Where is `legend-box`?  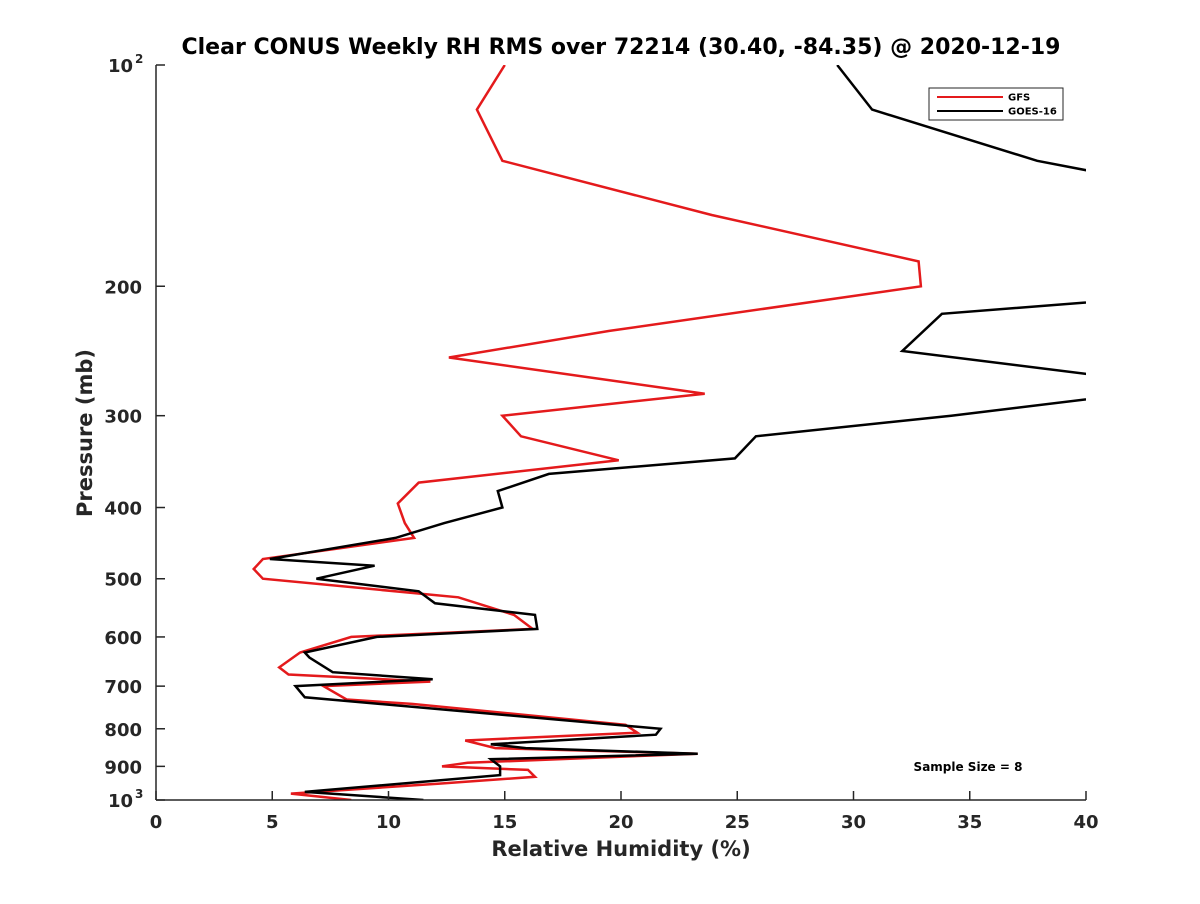
legend-box is located at coordinates (996, 104).